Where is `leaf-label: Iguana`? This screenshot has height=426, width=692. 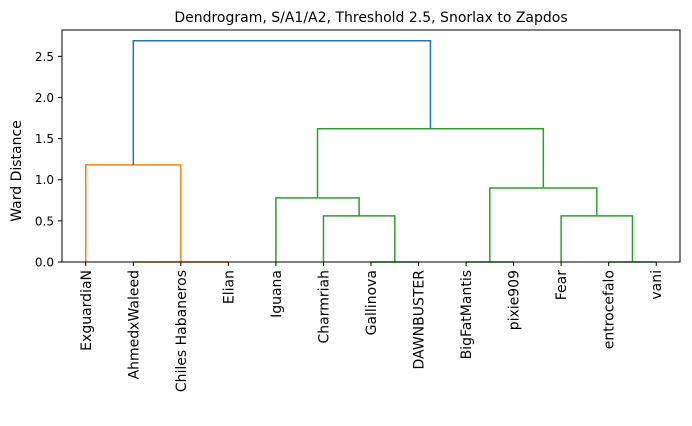
leaf-label: Iguana is located at coordinates (277, 294).